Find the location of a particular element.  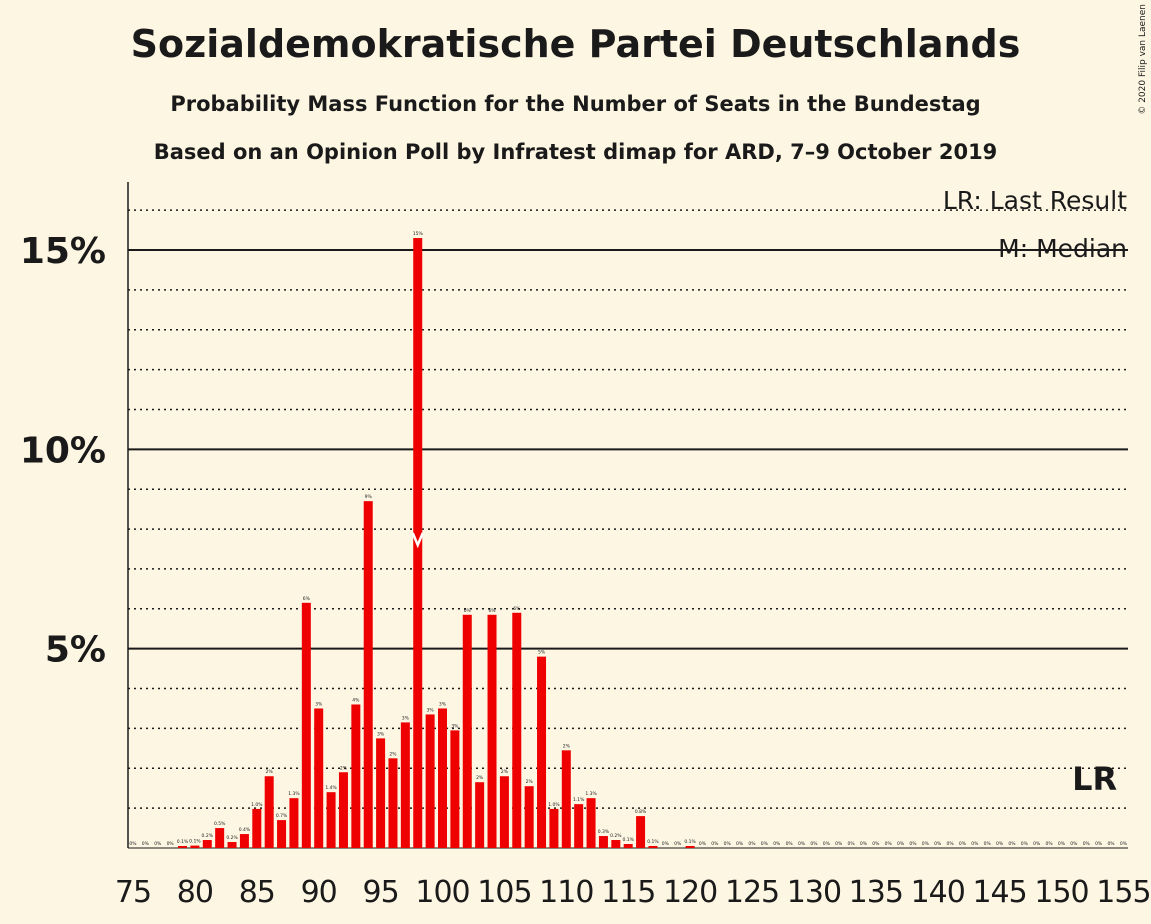

x-tick-label: 80 is located at coordinates (195, 892).